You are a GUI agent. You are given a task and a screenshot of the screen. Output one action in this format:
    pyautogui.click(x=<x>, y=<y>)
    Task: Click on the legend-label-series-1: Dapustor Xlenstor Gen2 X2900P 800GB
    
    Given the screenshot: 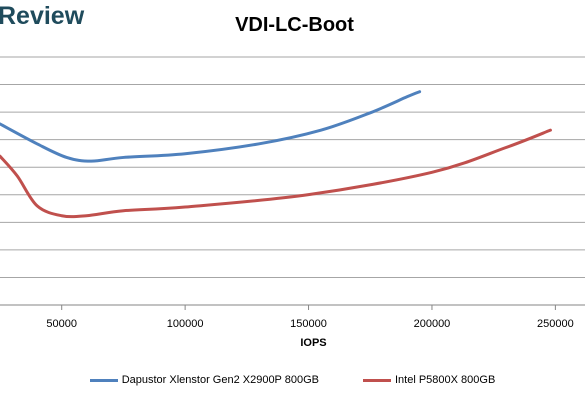 What is the action you would take?
    pyautogui.click(x=220, y=380)
    